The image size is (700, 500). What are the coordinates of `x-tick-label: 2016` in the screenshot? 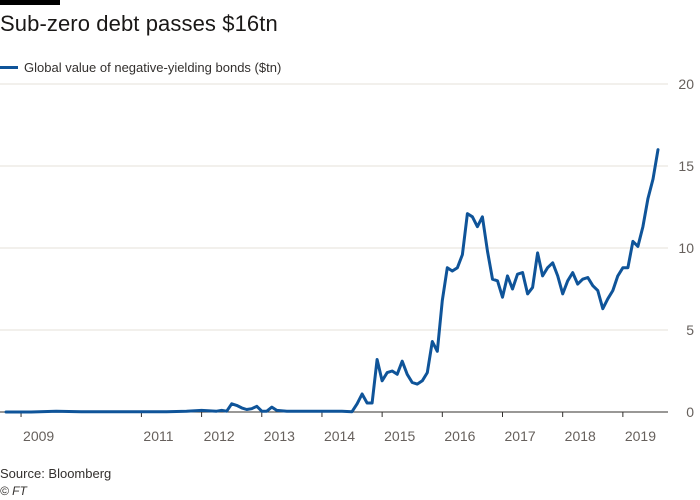 It's located at (459, 436).